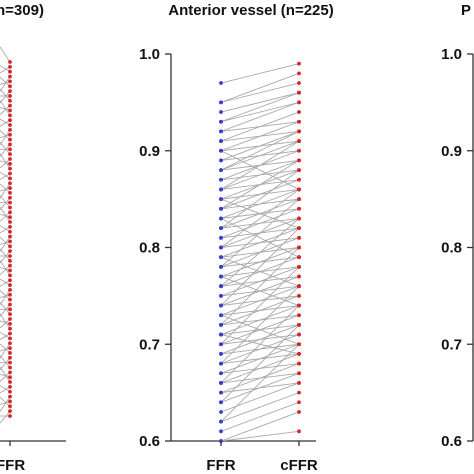  I want to click on center-category-ffr: FFR, so click(220, 465).